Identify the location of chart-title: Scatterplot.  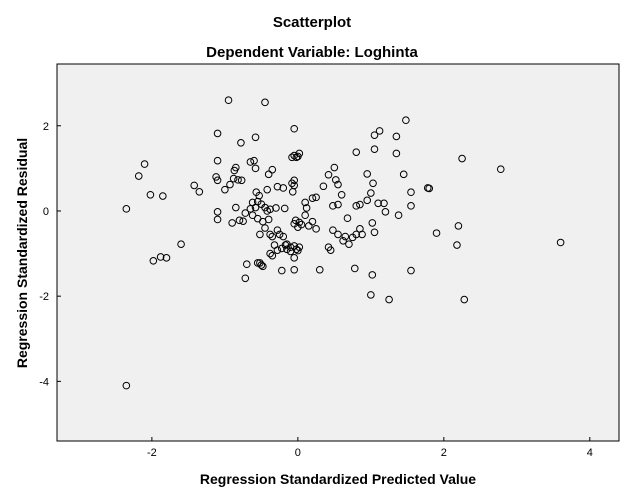
(312, 22).